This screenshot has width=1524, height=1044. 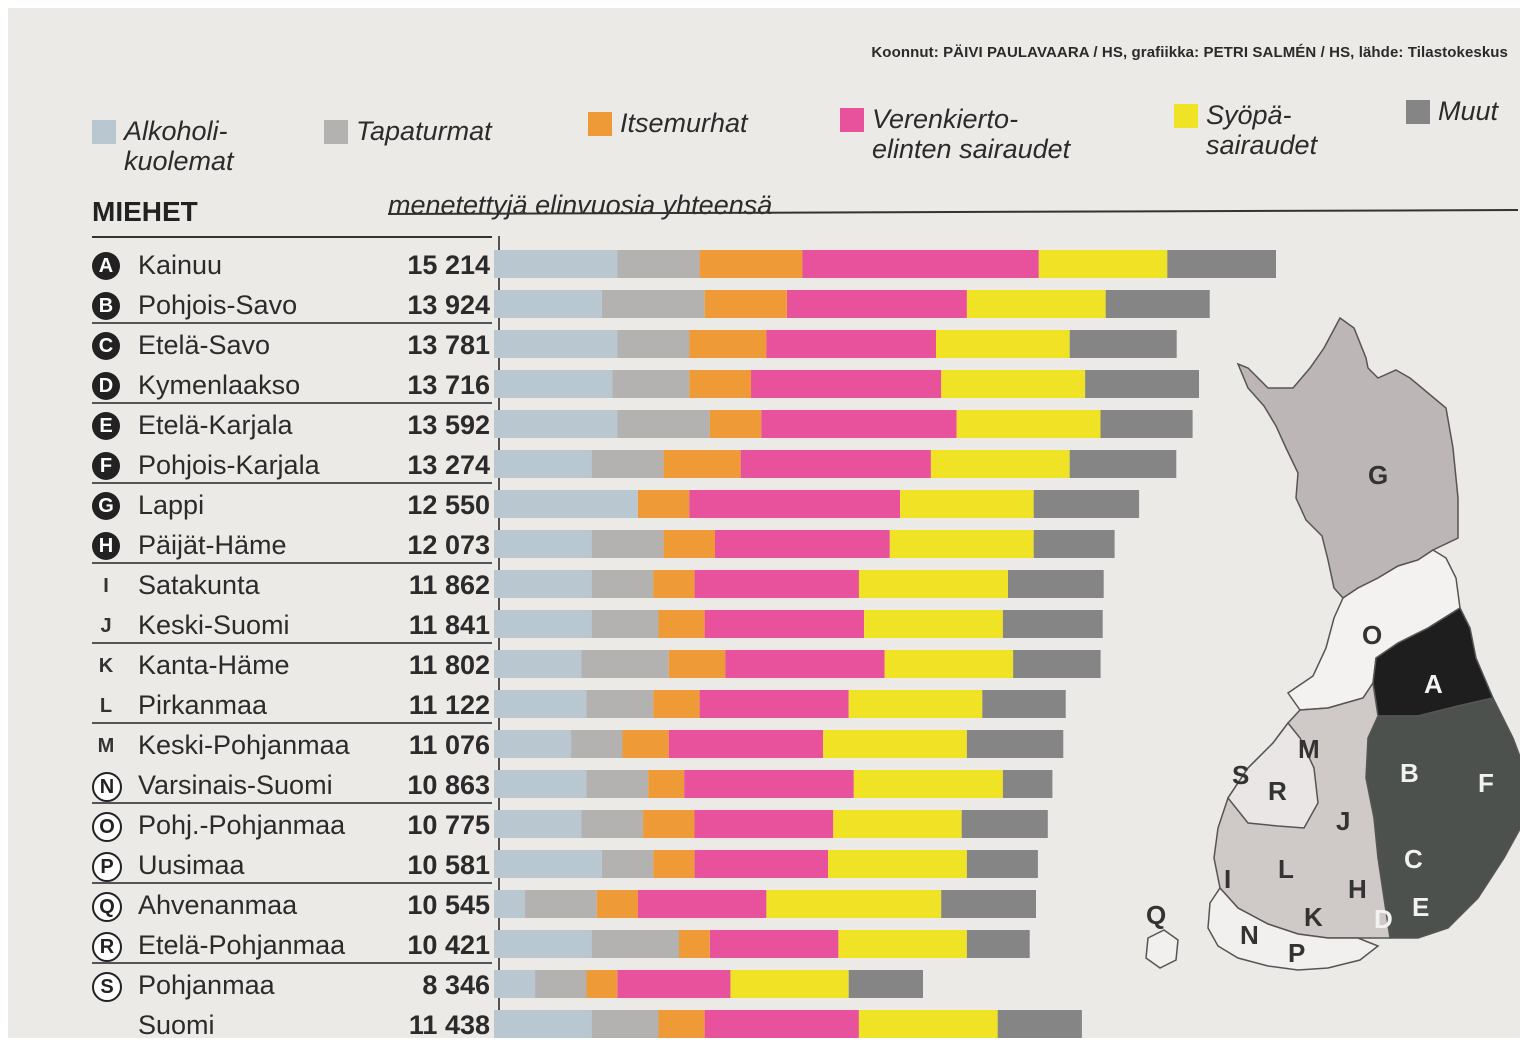 I want to click on region-letter-badge: J, so click(x=106, y=626).